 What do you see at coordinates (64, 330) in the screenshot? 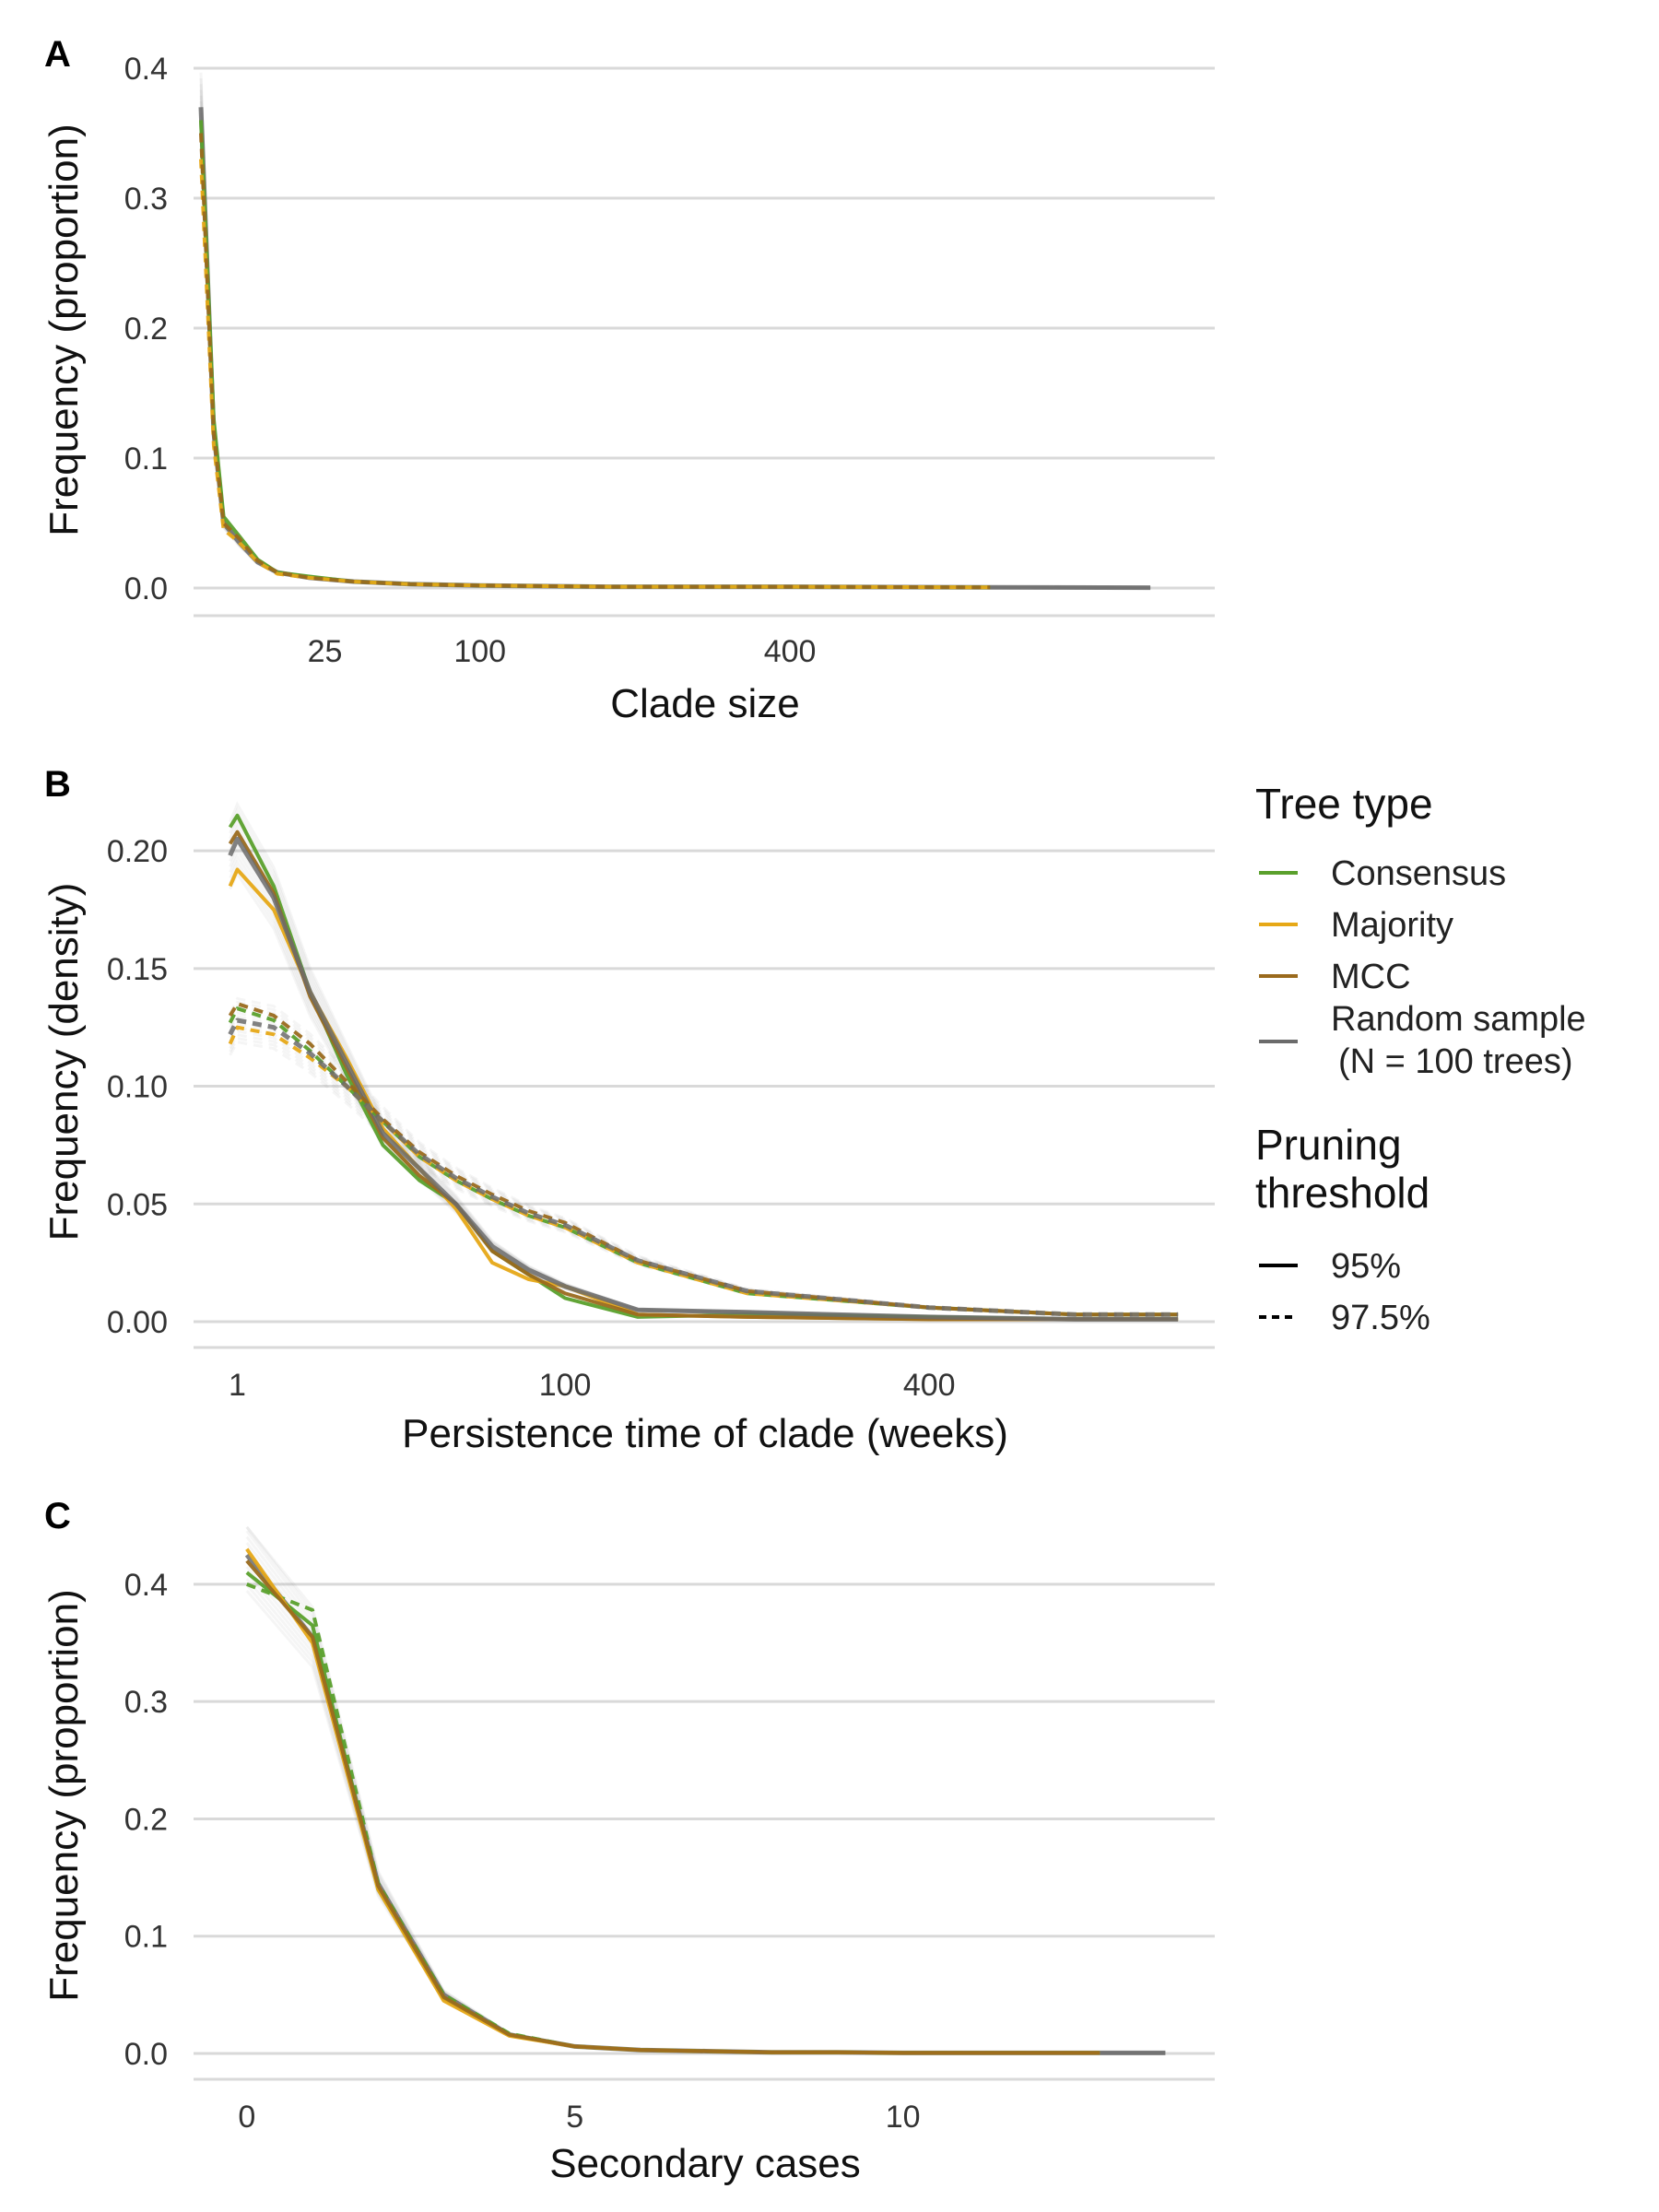
I see `panel-a-y-title: Frequency (proportion)` at bounding box center [64, 330].